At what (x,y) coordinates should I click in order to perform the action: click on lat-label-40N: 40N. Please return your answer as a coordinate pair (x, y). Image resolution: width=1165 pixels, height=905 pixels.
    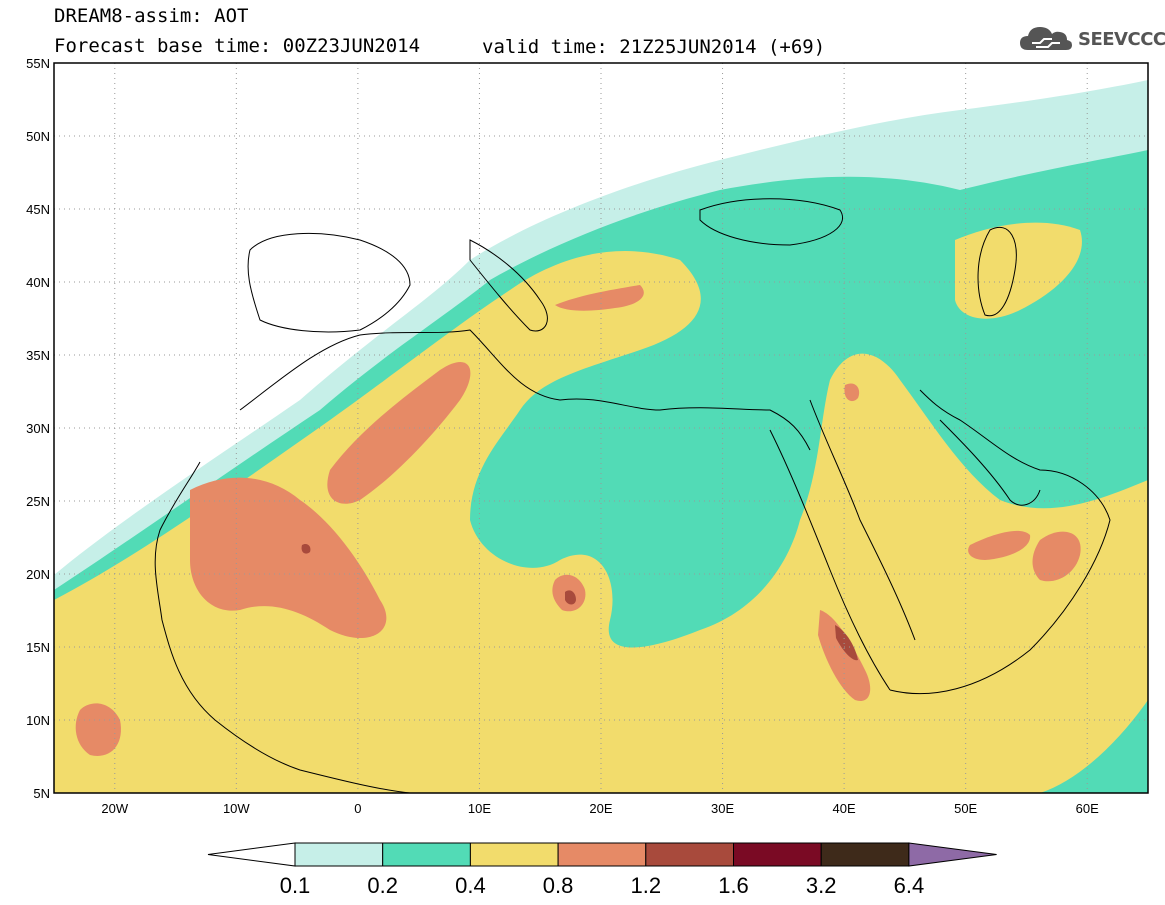
    Looking at the image, I should click on (38, 282).